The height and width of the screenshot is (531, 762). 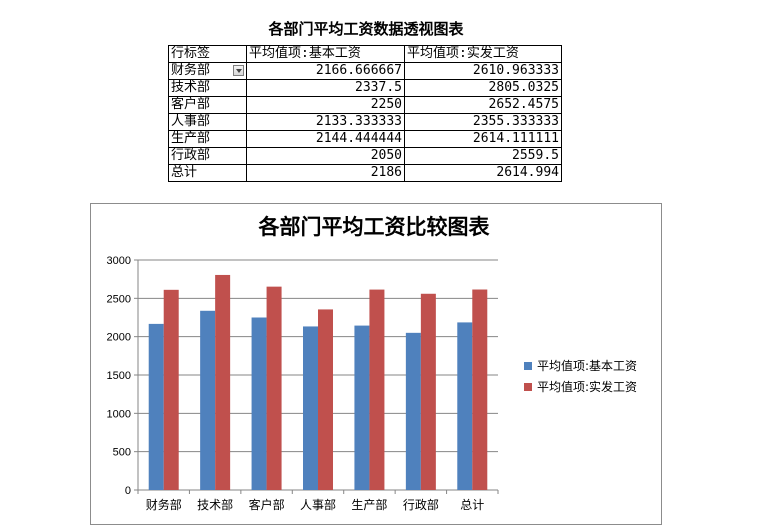 What do you see at coordinates (483, 88) in the screenshot?
I see `pivot-value-cell: 2805.0325` at bounding box center [483, 88].